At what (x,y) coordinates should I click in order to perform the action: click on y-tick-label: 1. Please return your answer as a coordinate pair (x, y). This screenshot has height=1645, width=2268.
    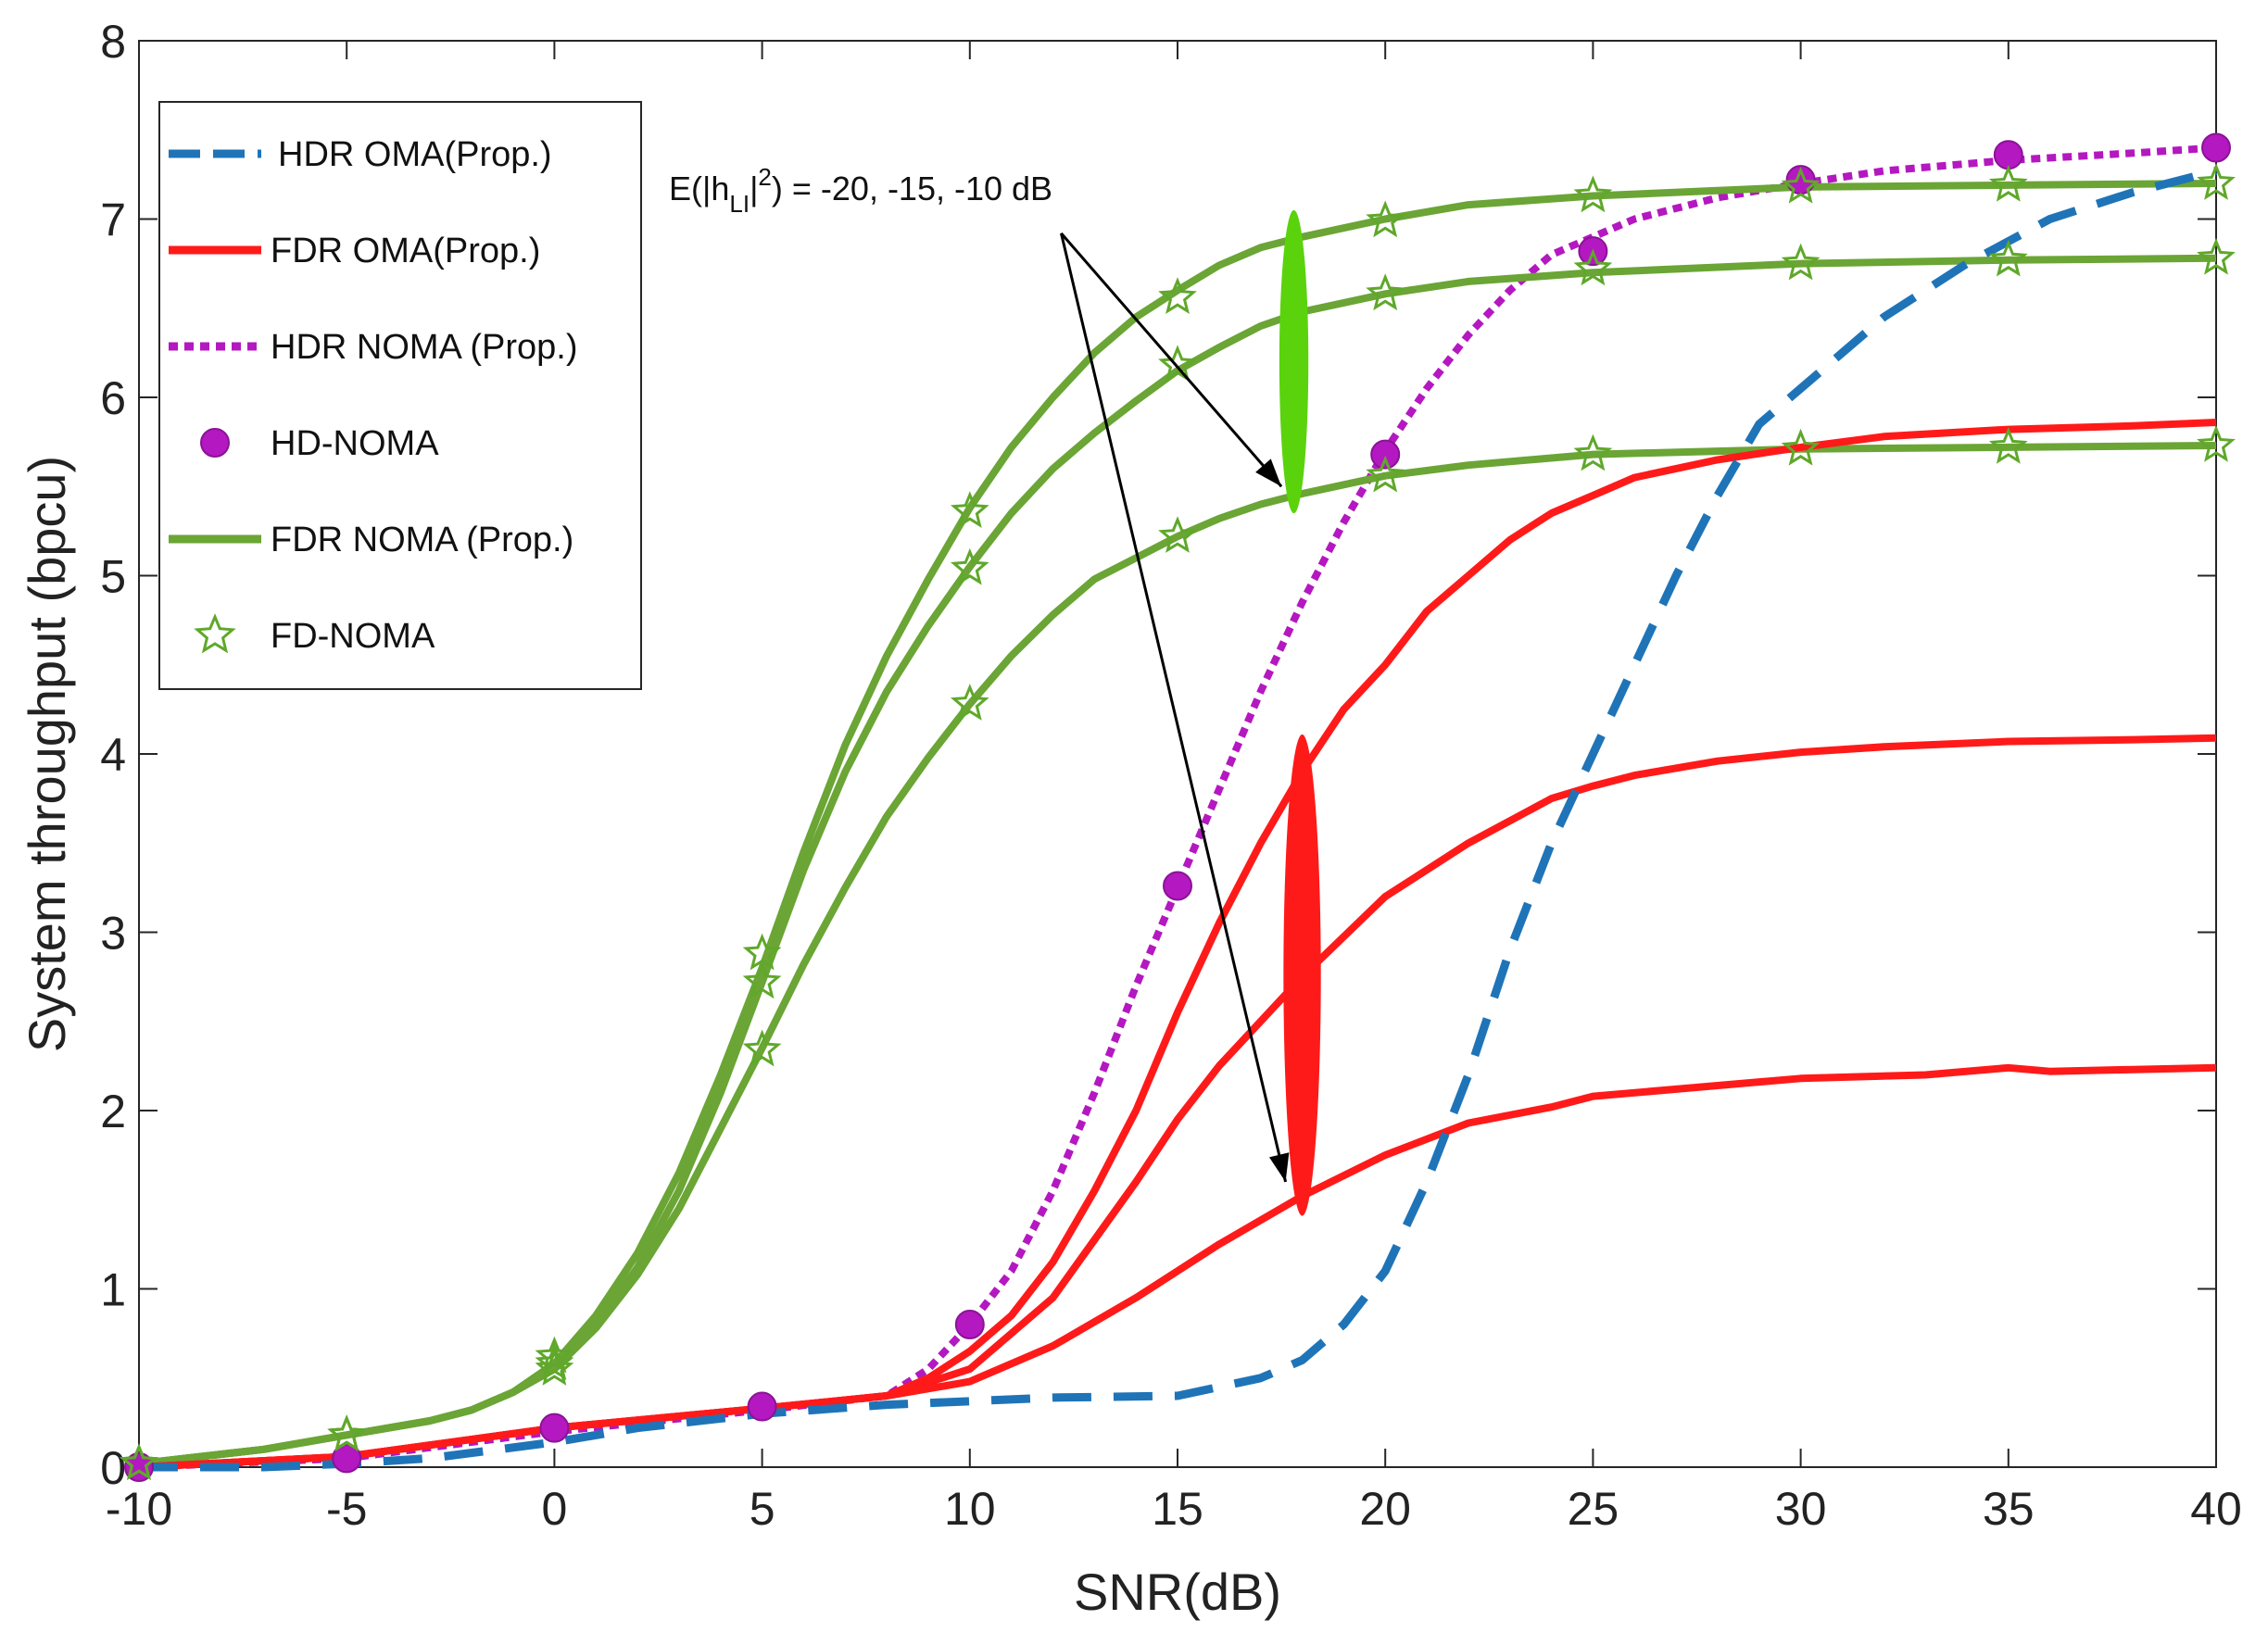
    Looking at the image, I should click on (113, 1290).